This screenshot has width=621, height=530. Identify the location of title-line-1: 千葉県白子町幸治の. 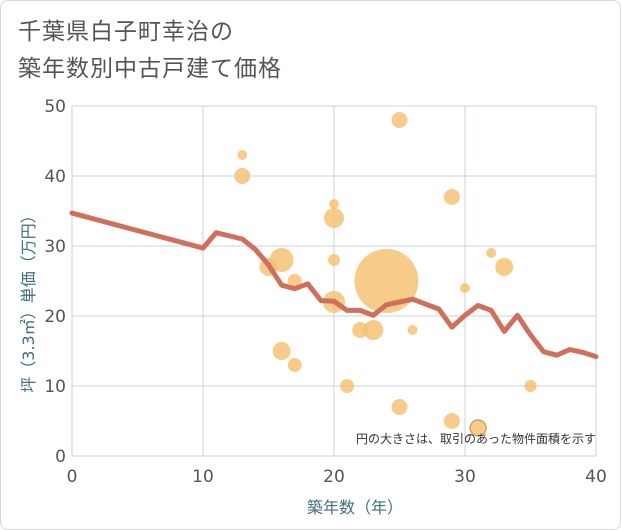
(126, 32).